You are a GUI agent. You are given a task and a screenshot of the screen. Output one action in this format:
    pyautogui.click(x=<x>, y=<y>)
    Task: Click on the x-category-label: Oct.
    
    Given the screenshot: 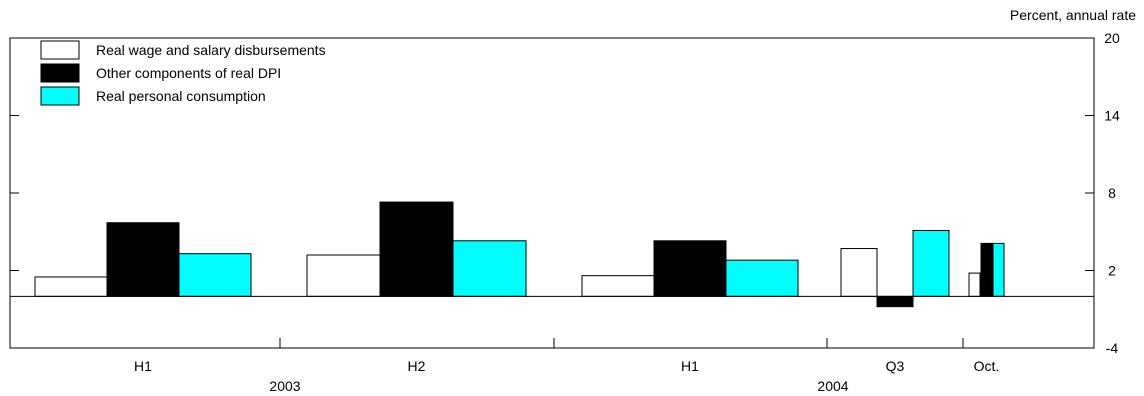 What is the action you would take?
    pyautogui.click(x=987, y=366)
    